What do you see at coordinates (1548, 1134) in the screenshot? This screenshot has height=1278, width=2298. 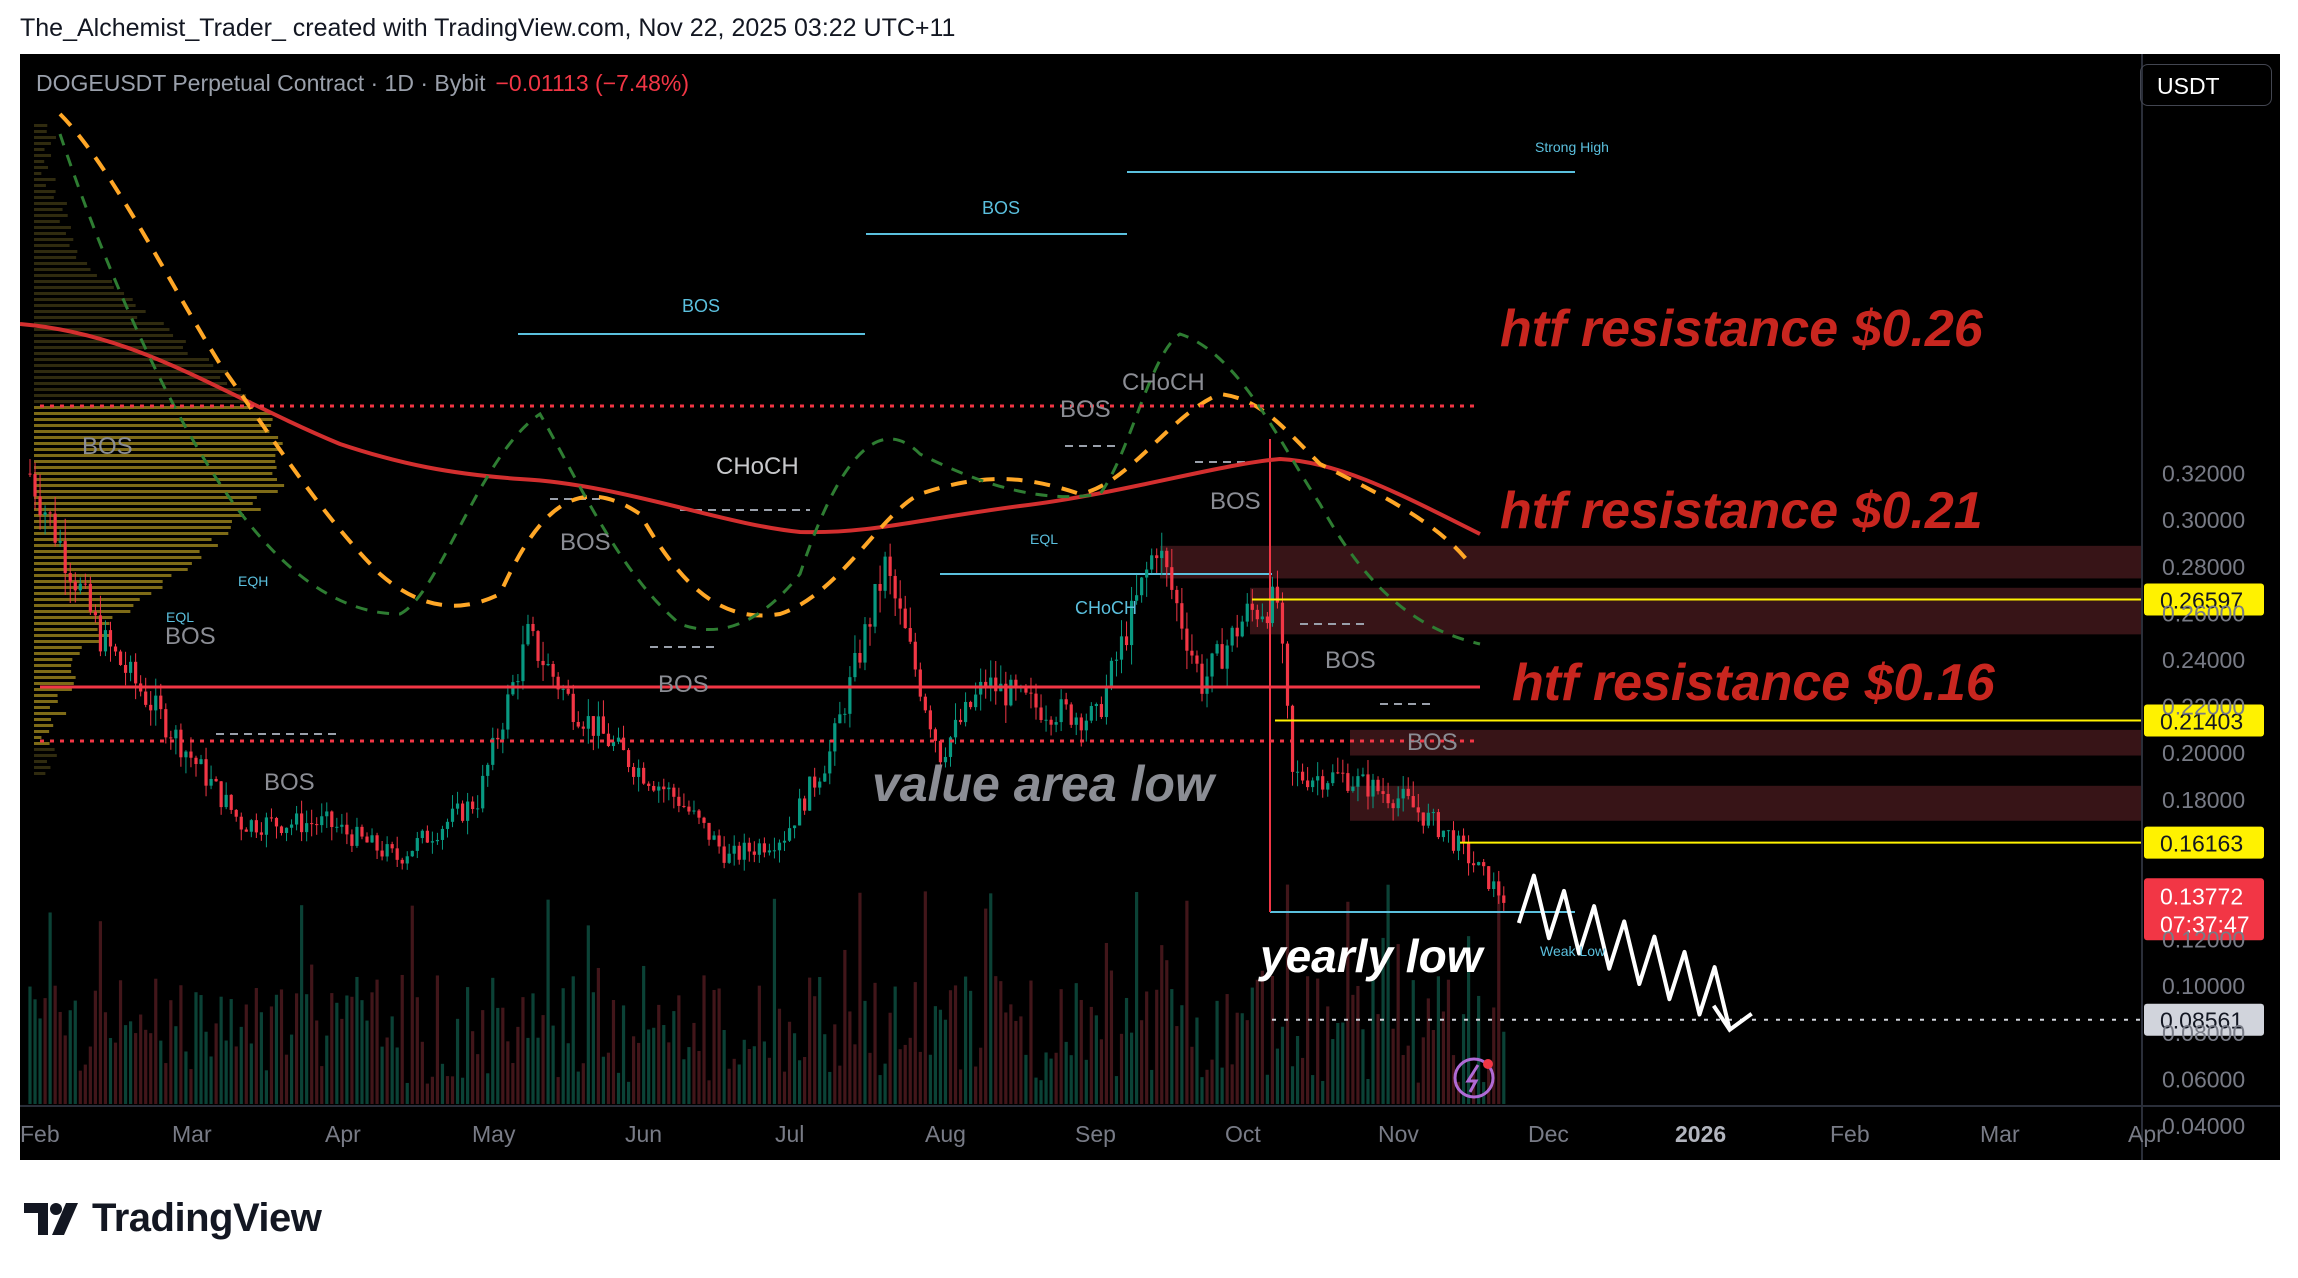 I see `time-tick-label: Dec` at bounding box center [1548, 1134].